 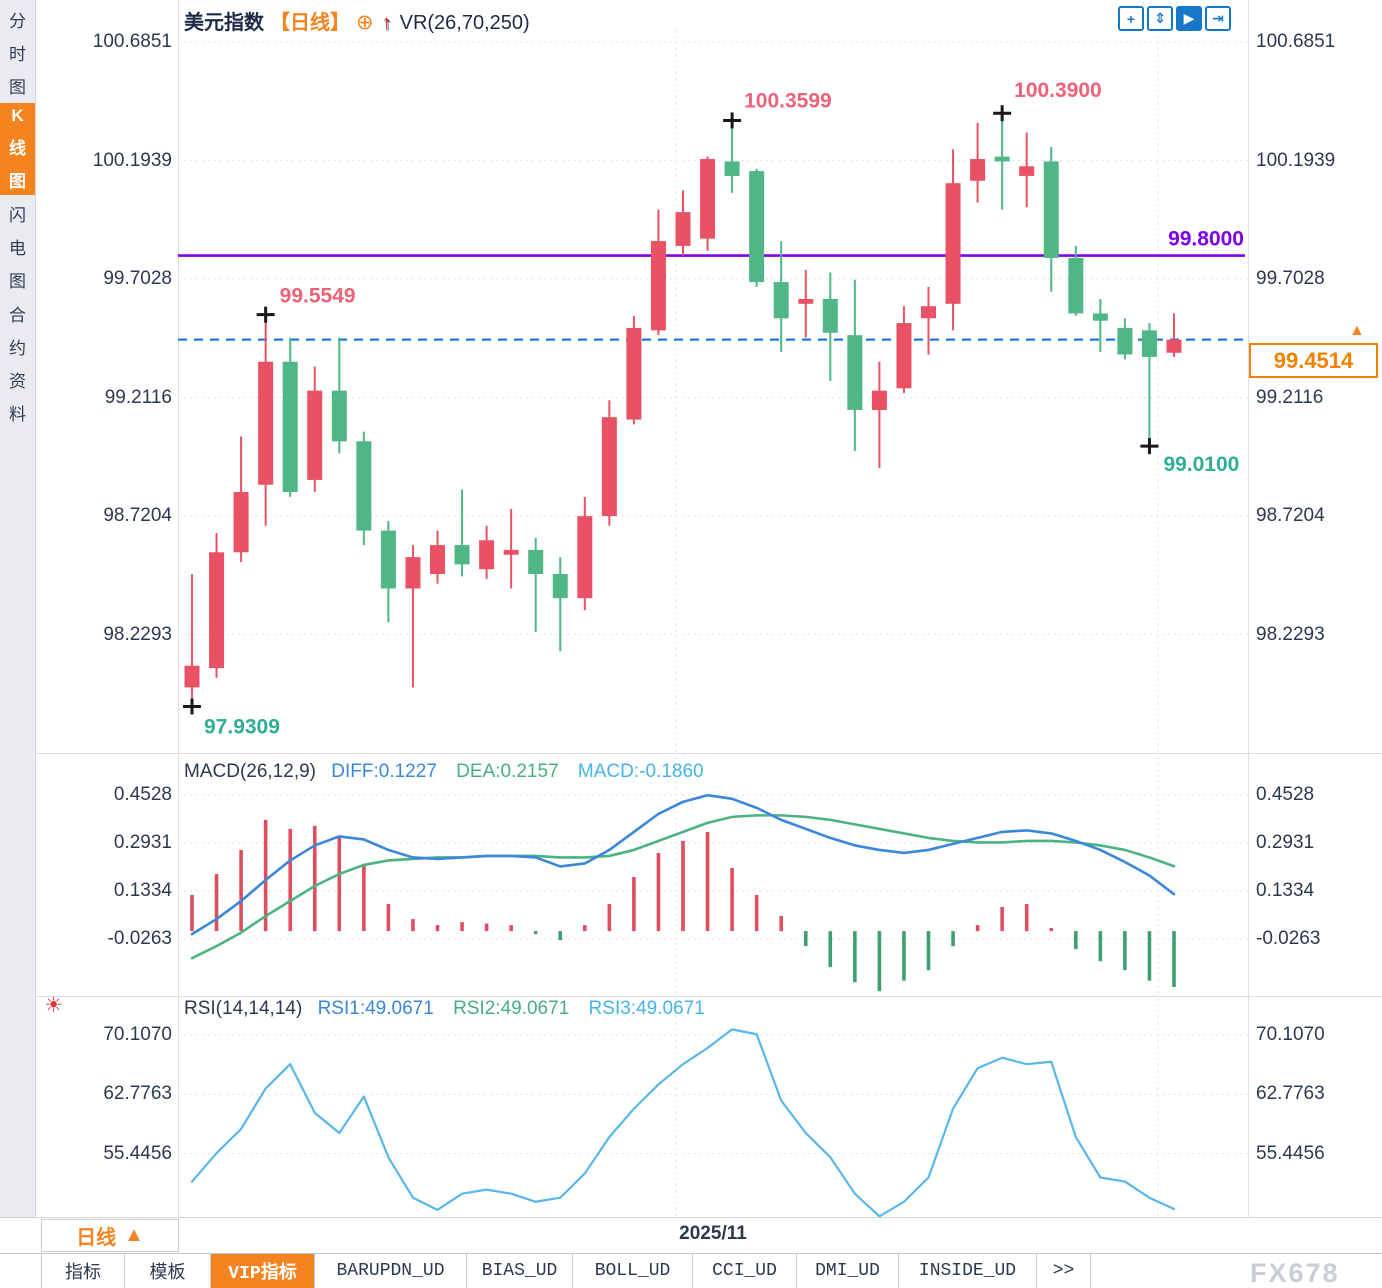 I want to click on auto-scale-icon: ▶, so click(x=1189, y=18).